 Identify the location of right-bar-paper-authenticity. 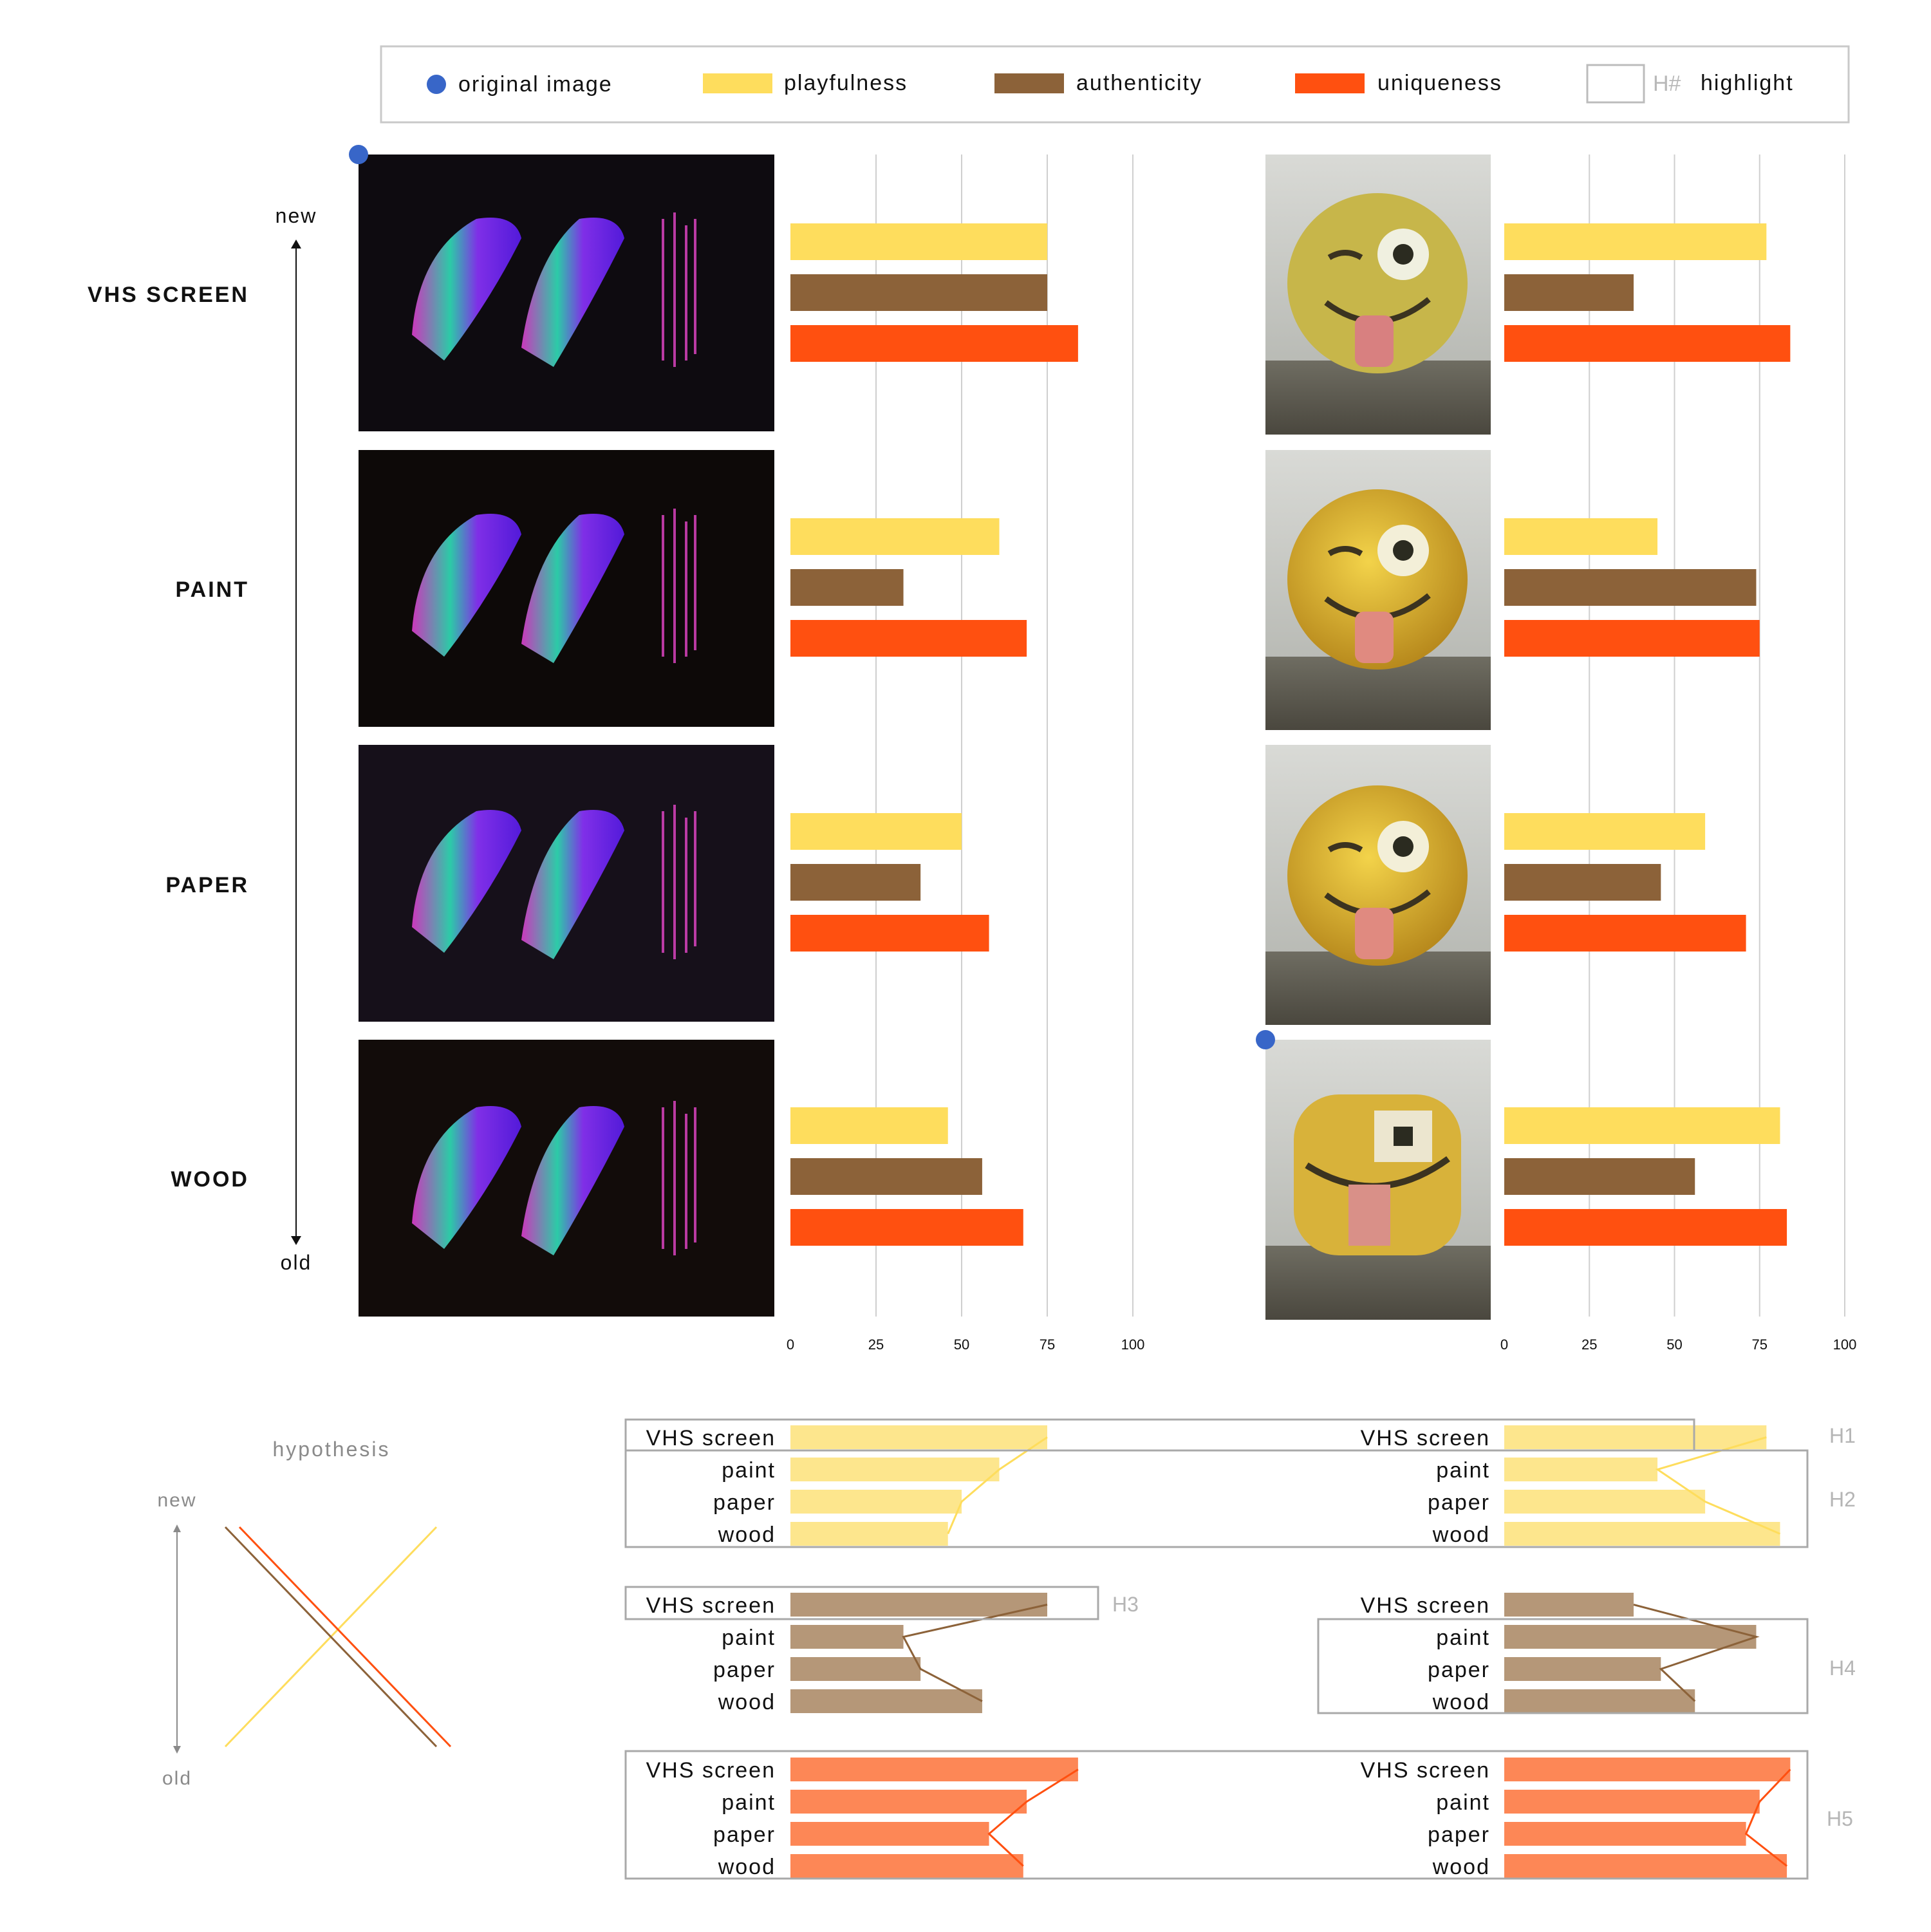
(1583, 883).